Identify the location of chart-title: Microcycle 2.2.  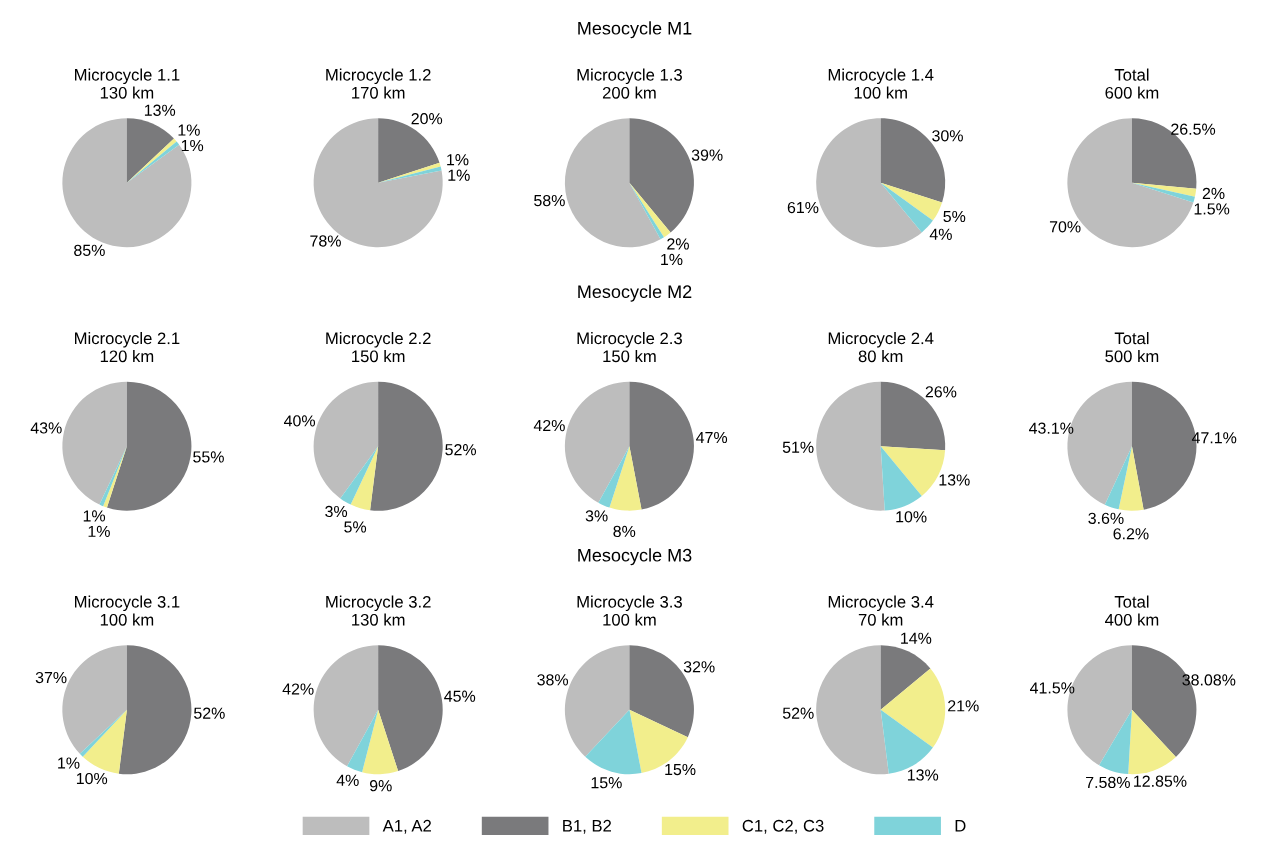
(378, 340).